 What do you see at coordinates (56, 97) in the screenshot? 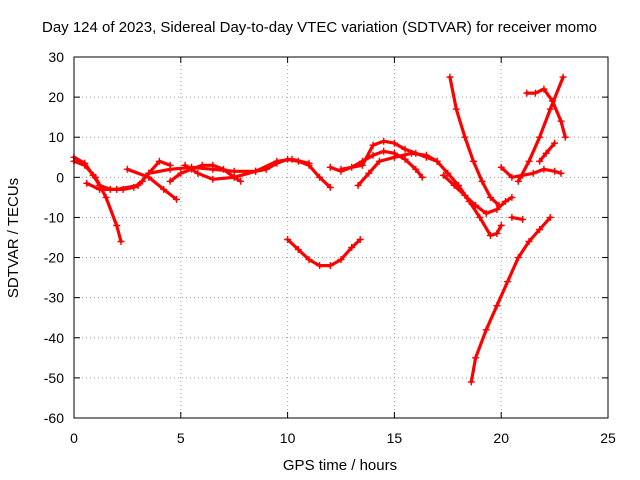
I see `y-tick-label: 20` at bounding box center [56, 97].